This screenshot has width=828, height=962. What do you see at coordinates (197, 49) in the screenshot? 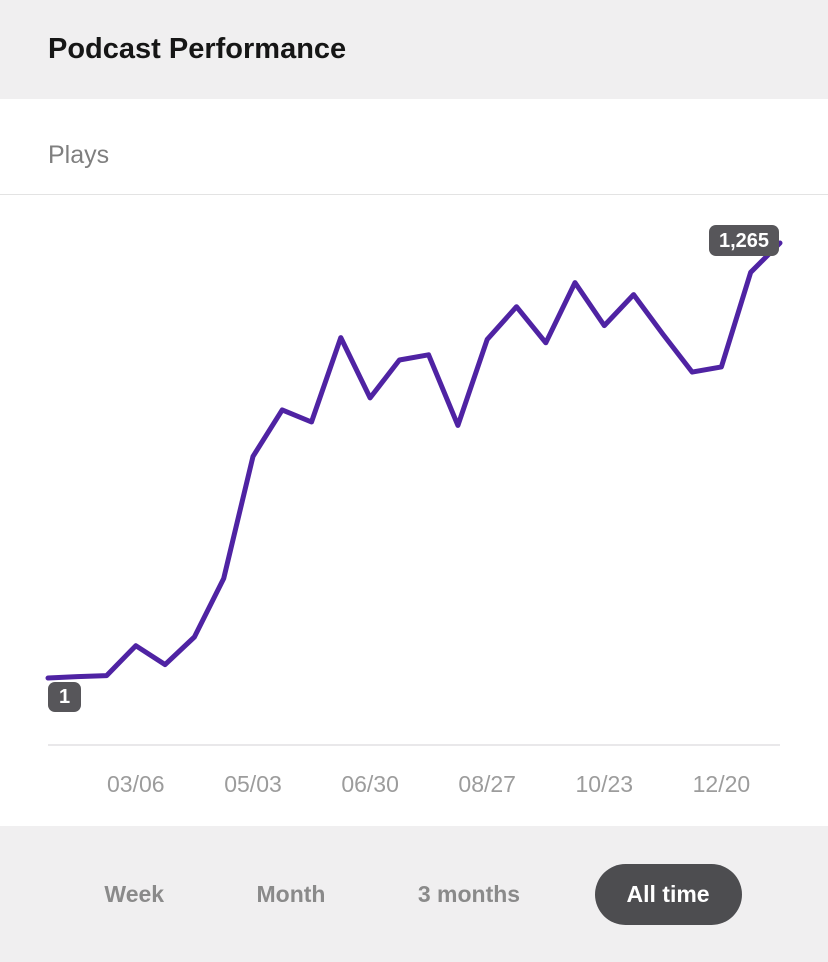
I see `page-title: Podcast Performance` at bounding box center [197, 49].